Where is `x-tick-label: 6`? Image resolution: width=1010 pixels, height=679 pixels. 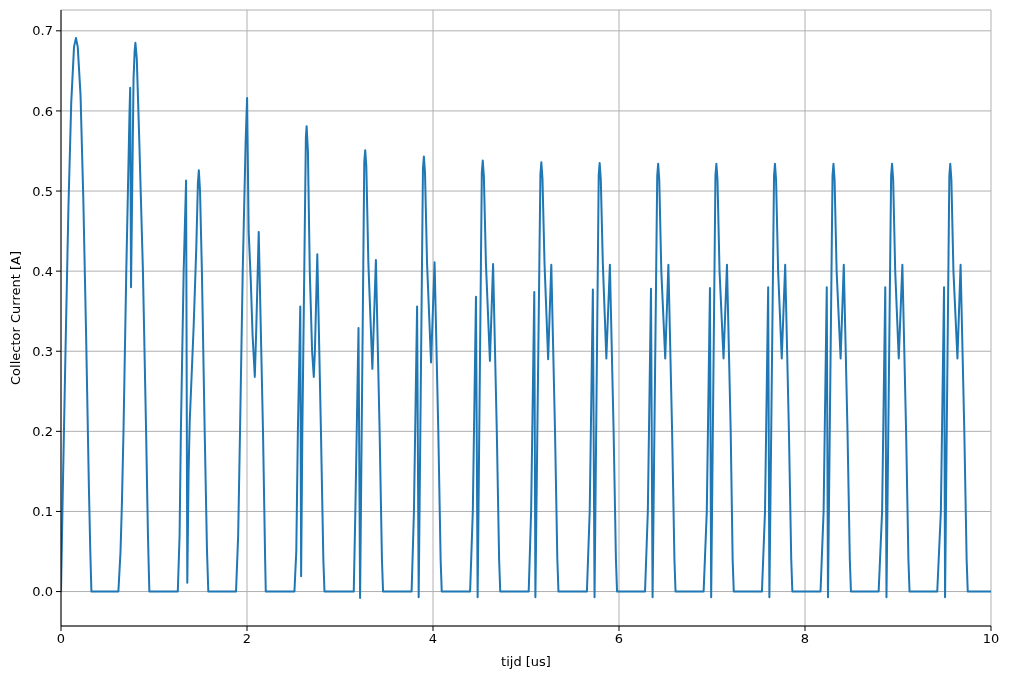
x-tick-label: 6 is located at coordinates (619, 639).